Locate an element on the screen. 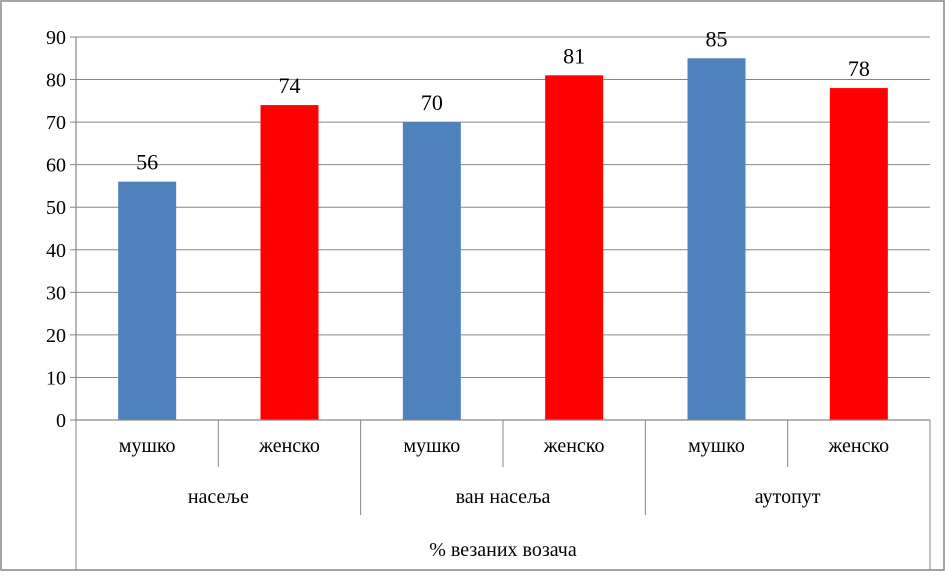 The height and width of the screenshot is (576, 945). data-label: 56 is located at coordinates (147, 162).